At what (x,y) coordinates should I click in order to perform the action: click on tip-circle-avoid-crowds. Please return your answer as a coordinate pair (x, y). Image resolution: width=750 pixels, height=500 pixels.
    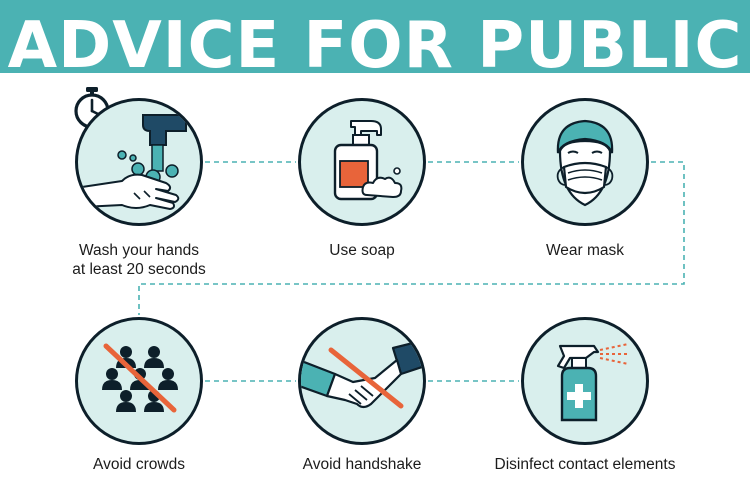
    Looking at the image, I should click on (139, 381).